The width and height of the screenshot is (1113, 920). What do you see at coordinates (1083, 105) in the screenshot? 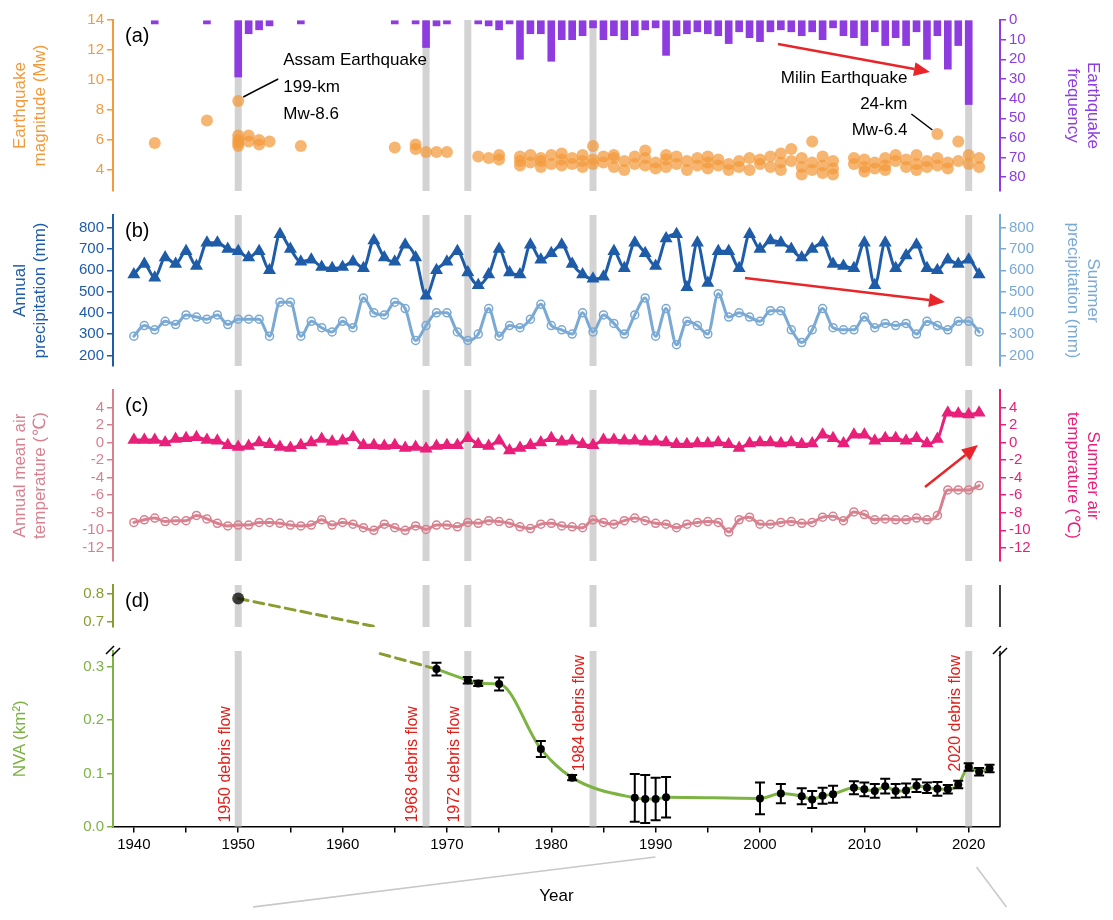
I see `y2-axis-title: Earthquake frequency` at bounding box center [1083, 105].